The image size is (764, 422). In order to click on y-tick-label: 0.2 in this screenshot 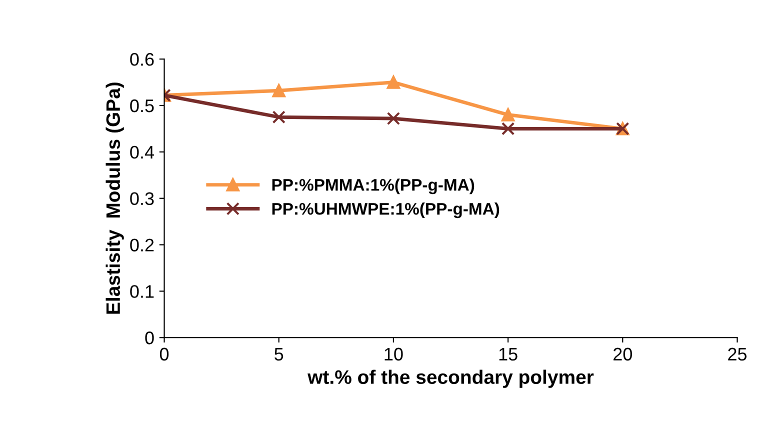, I will do `click(142, 245)`.